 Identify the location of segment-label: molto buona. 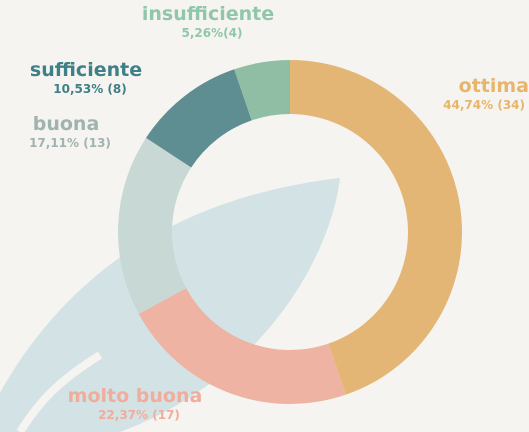
(135, 396).